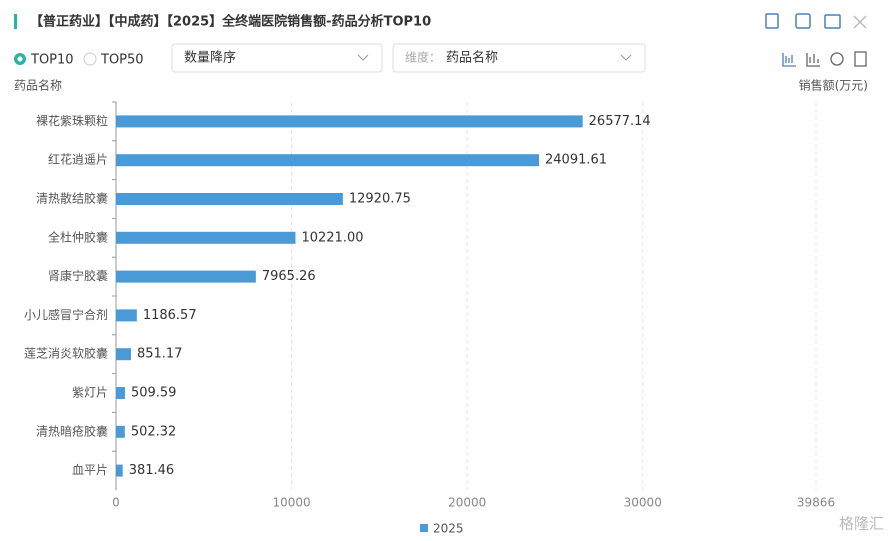  Describe the element at coordinates (15, 21) in the screenshot. I see `title-accent` at that location.